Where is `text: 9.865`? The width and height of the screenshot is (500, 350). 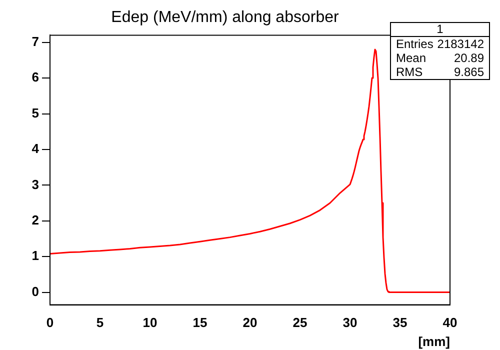 text: 9.865 is located at coordinates (469, 72).